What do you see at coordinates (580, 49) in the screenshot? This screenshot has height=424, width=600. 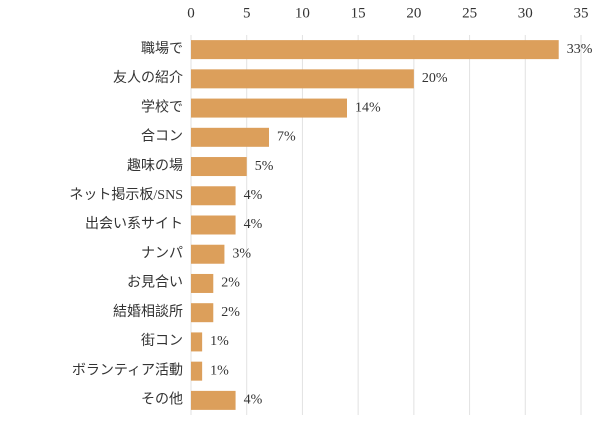 I see `value-label: 33%` at bounding box center [580, 49].